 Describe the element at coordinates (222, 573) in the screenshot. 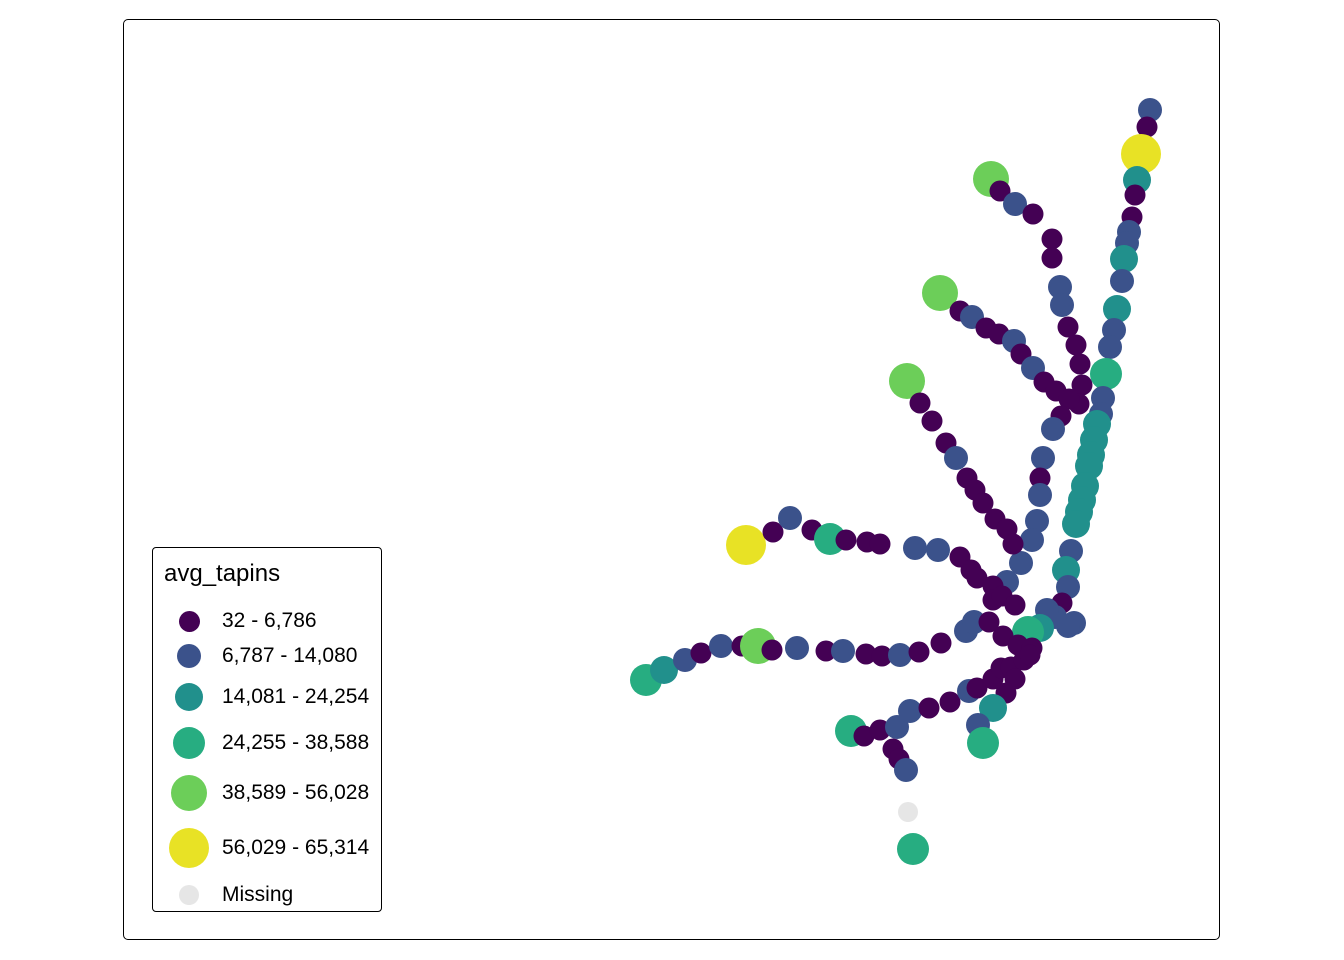

I see `legend-title: avg_tapins` at that location.